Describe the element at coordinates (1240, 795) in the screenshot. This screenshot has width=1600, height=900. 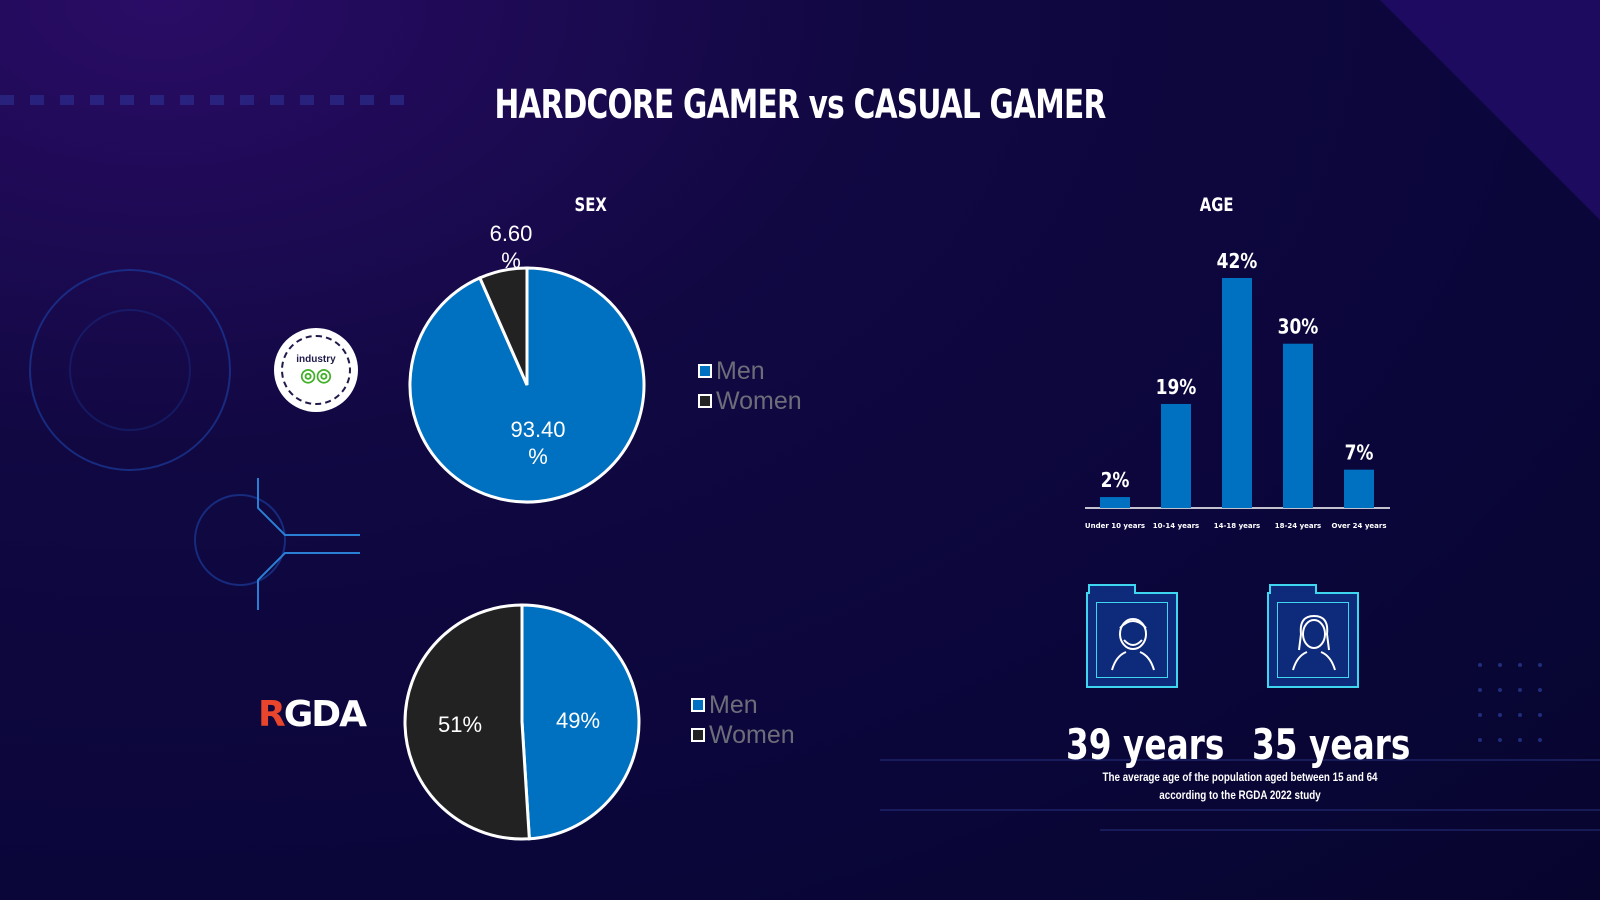
I see `note-line-2: according to the RGDA 2022 study` at that location.